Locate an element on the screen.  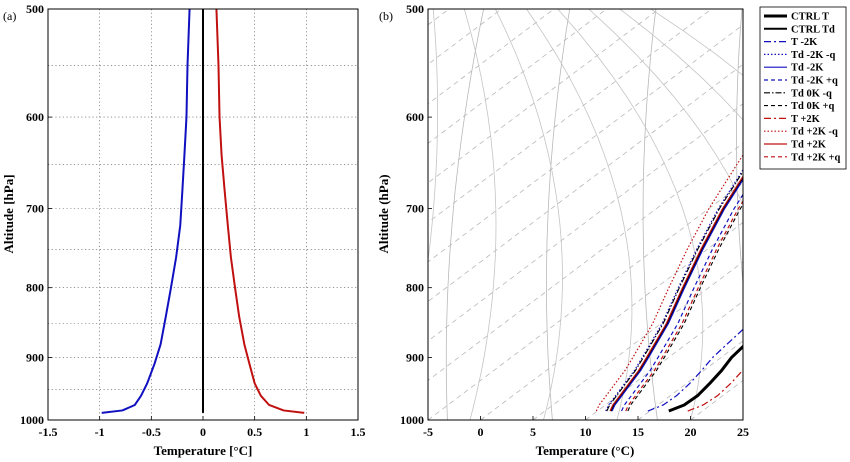
legend-label-1: CTRL Td is located at coordinates (813, 29).